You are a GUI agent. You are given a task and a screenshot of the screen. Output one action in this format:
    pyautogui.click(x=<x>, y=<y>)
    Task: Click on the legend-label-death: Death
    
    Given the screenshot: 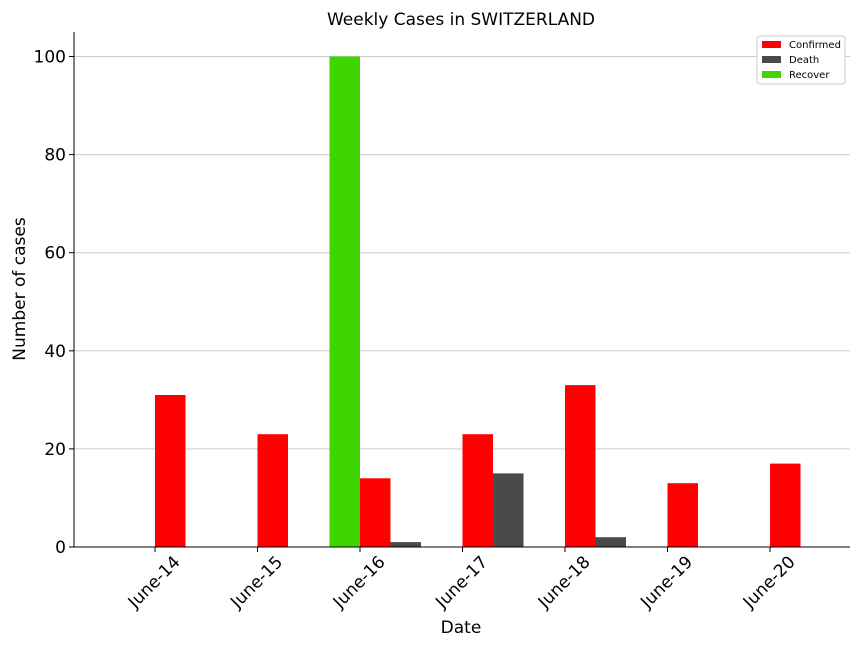 What is the action you would take?
    pyautogui.click(x=804, y=60)
    